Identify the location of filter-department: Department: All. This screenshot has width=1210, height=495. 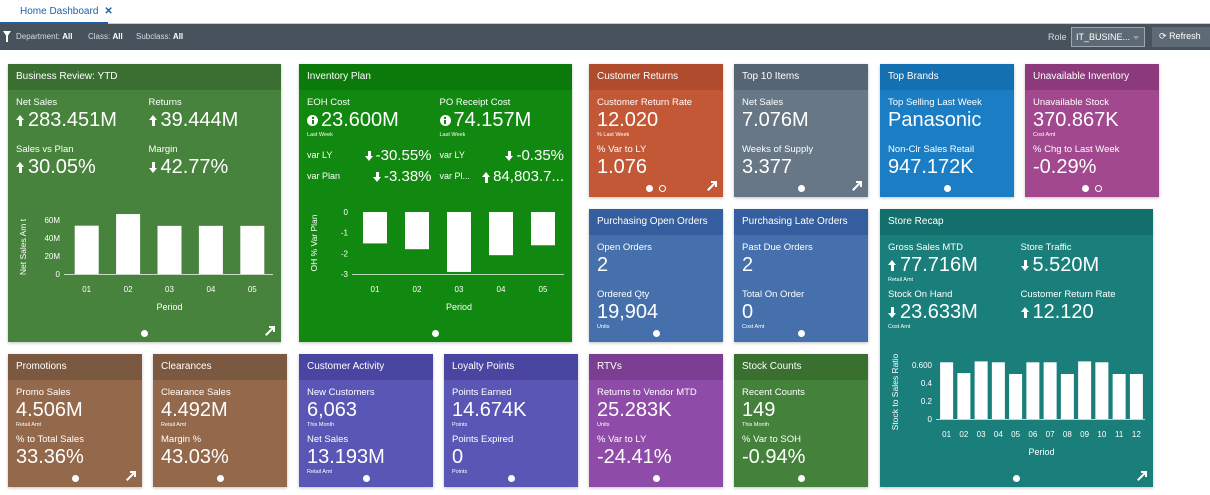
(44, 36).